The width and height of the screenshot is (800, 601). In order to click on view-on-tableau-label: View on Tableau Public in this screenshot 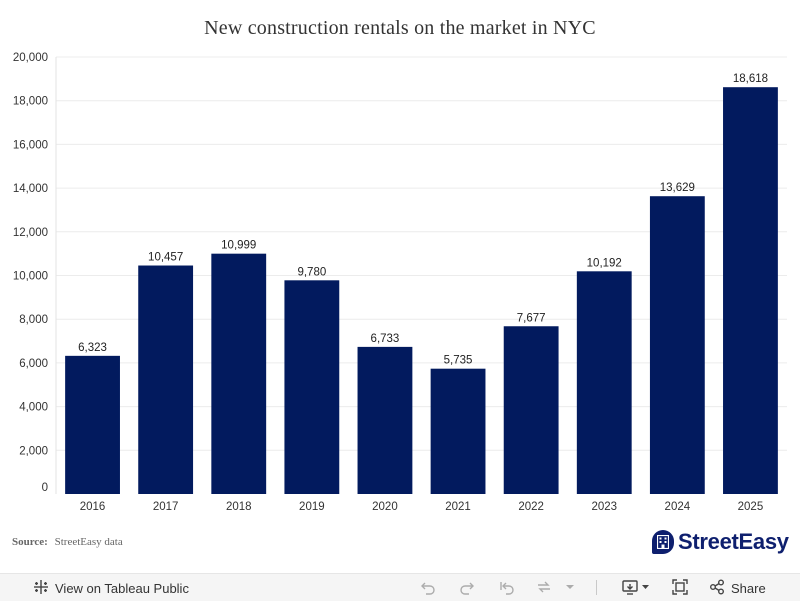, I will do `click(122, 588)`.